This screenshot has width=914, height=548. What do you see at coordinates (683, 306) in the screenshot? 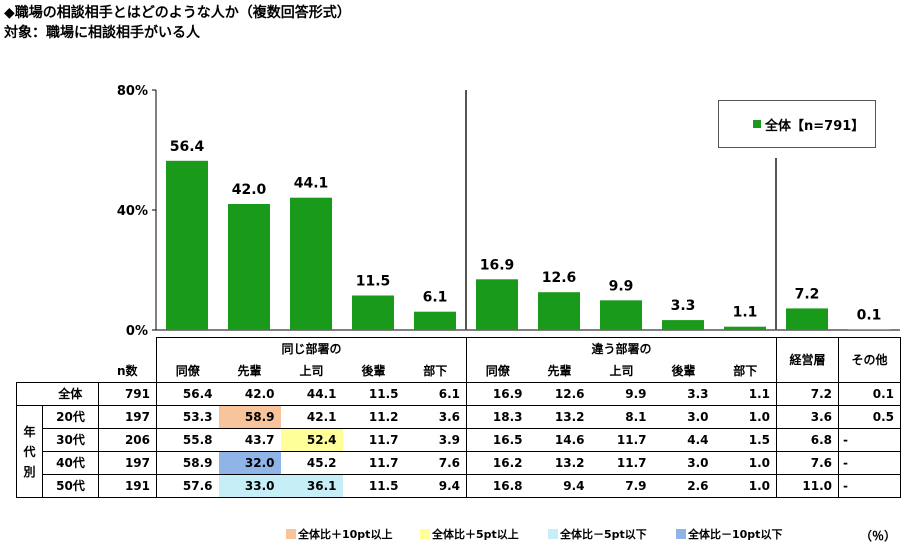
I see `bar-value-label: 3.3` at bounding box center [683, 306].